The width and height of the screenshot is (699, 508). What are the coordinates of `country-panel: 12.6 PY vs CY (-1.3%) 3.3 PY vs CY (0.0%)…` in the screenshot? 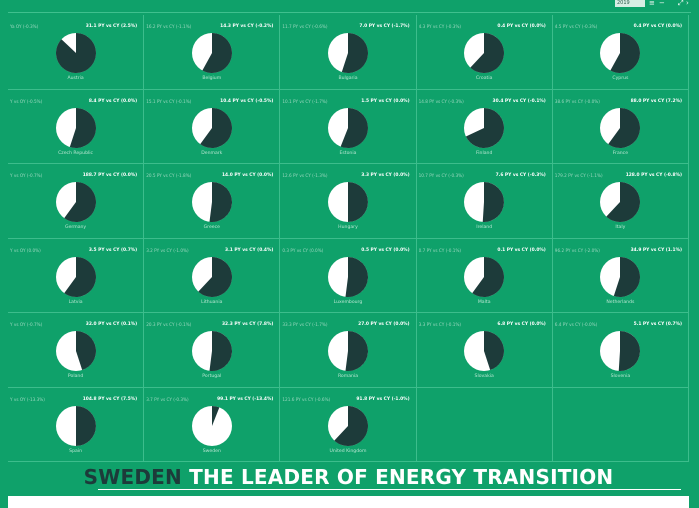 It's located at (348, 201).